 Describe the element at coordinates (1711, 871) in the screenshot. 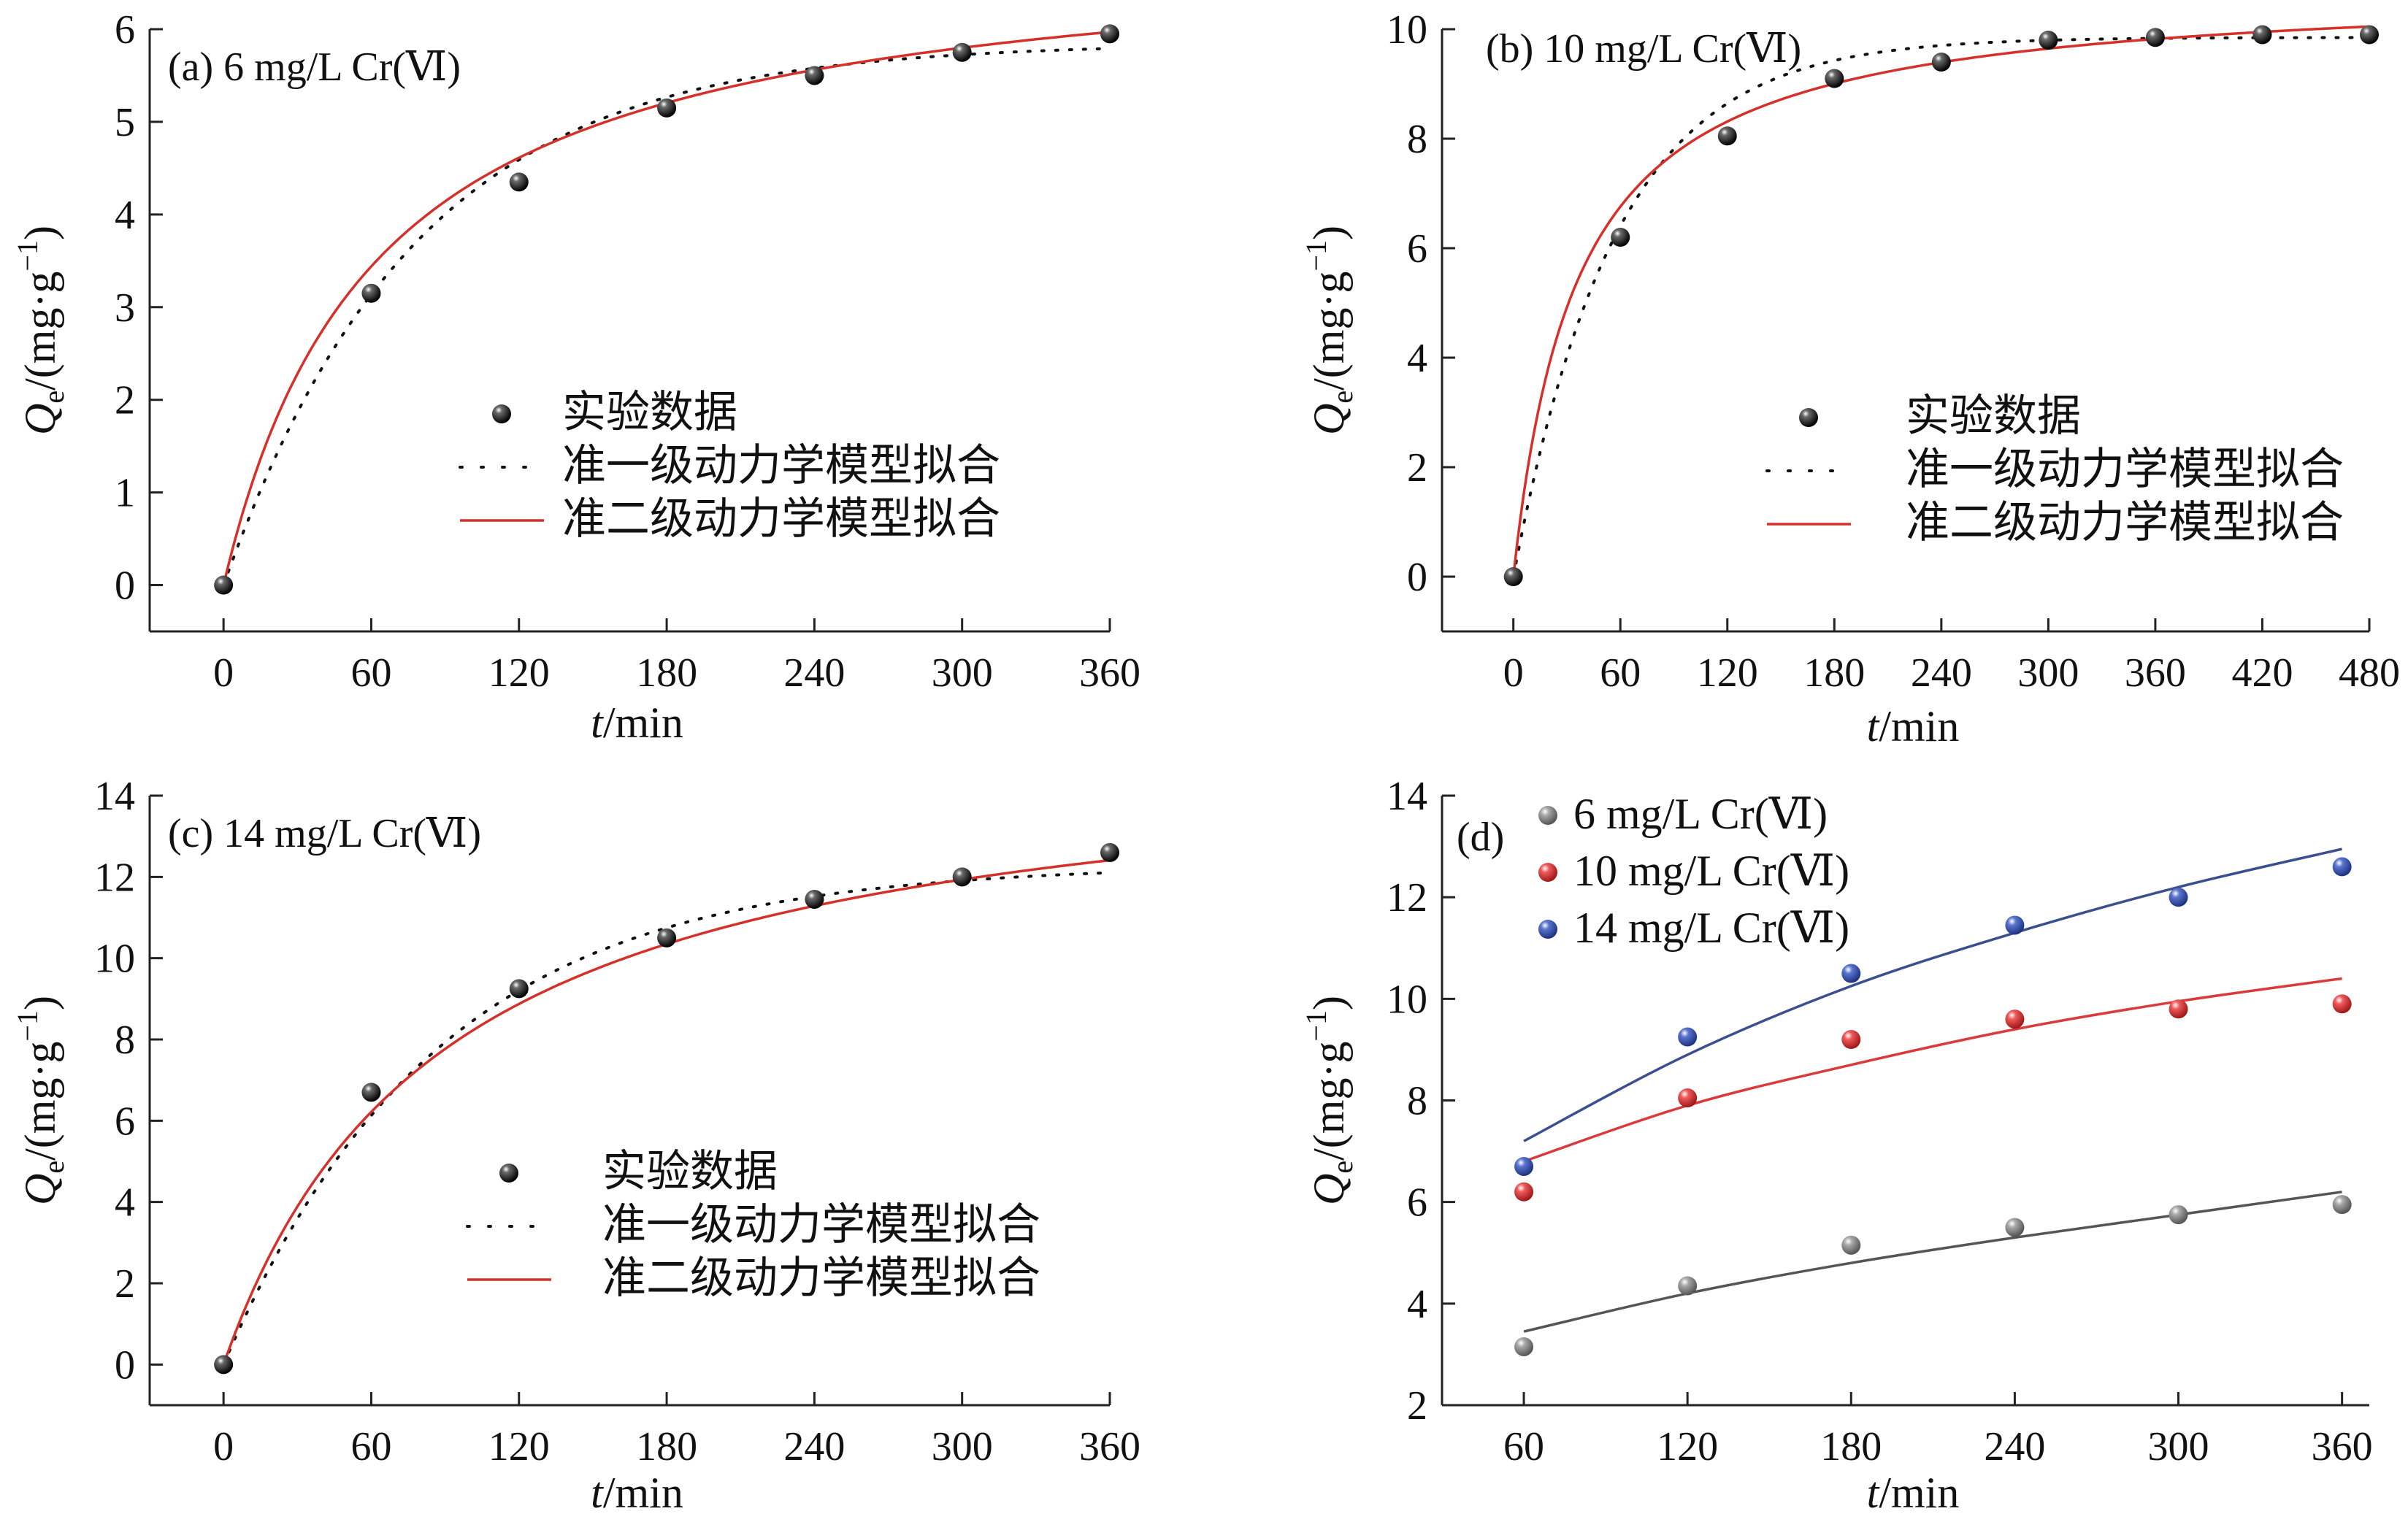

I see `legend-label: 10 mg/L Cr(Ⅵ)` at that location.